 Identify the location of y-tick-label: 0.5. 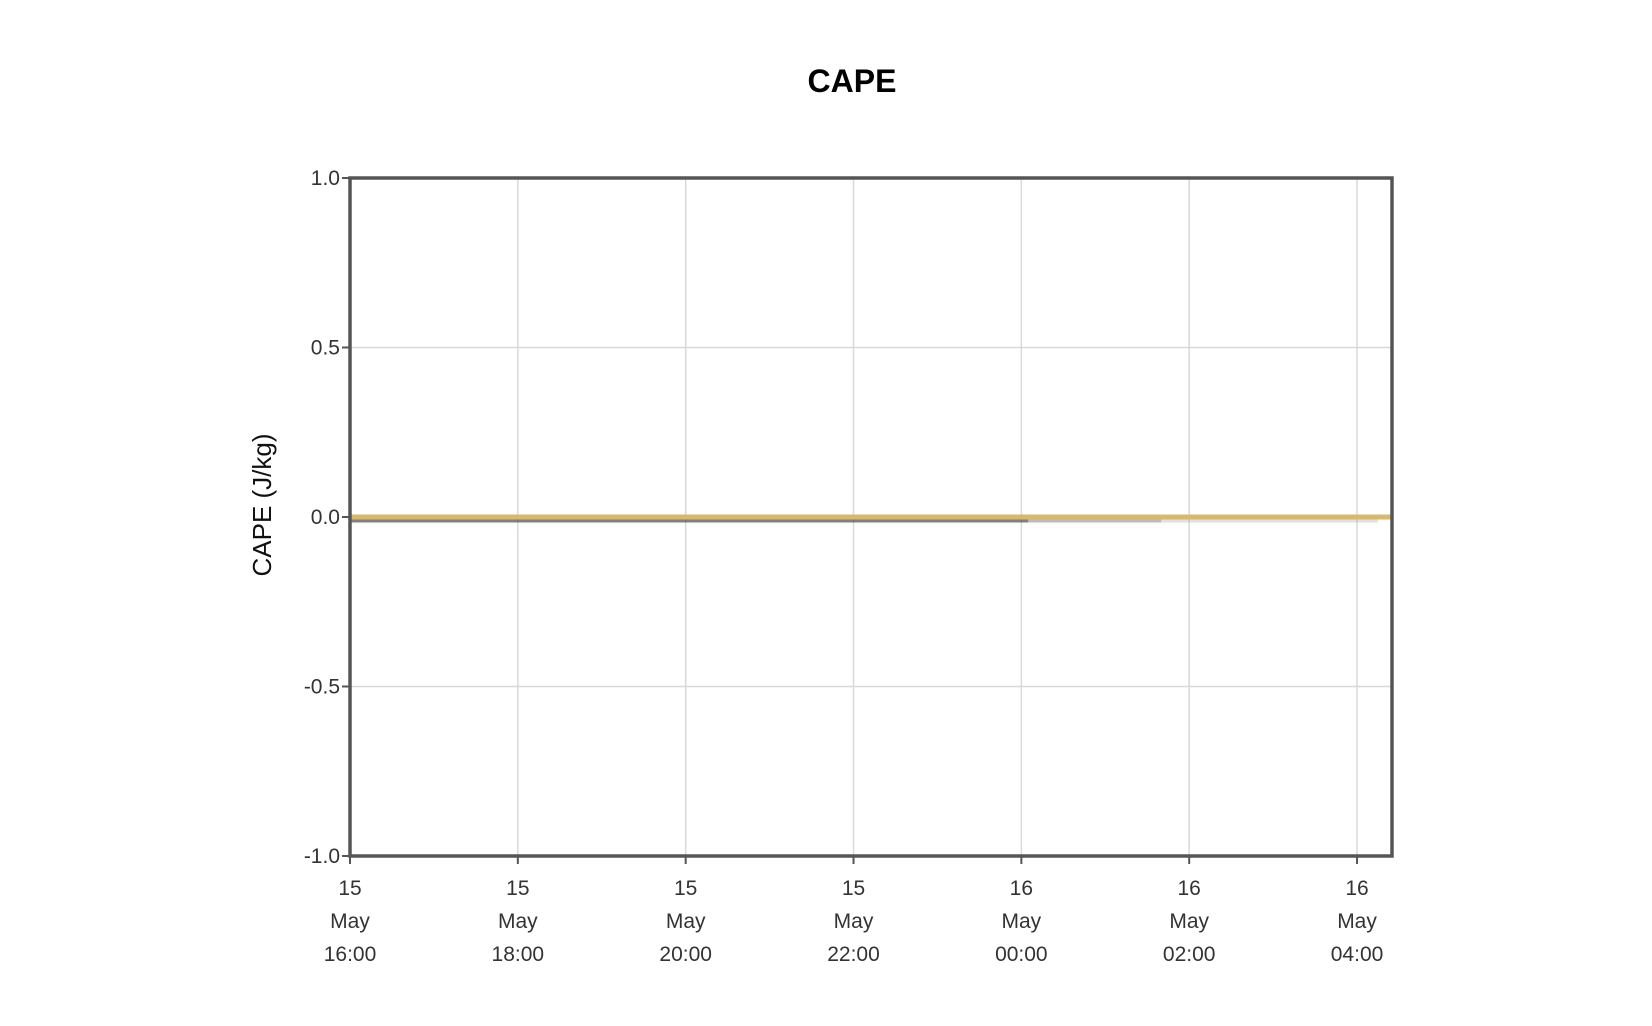
(325, 348).